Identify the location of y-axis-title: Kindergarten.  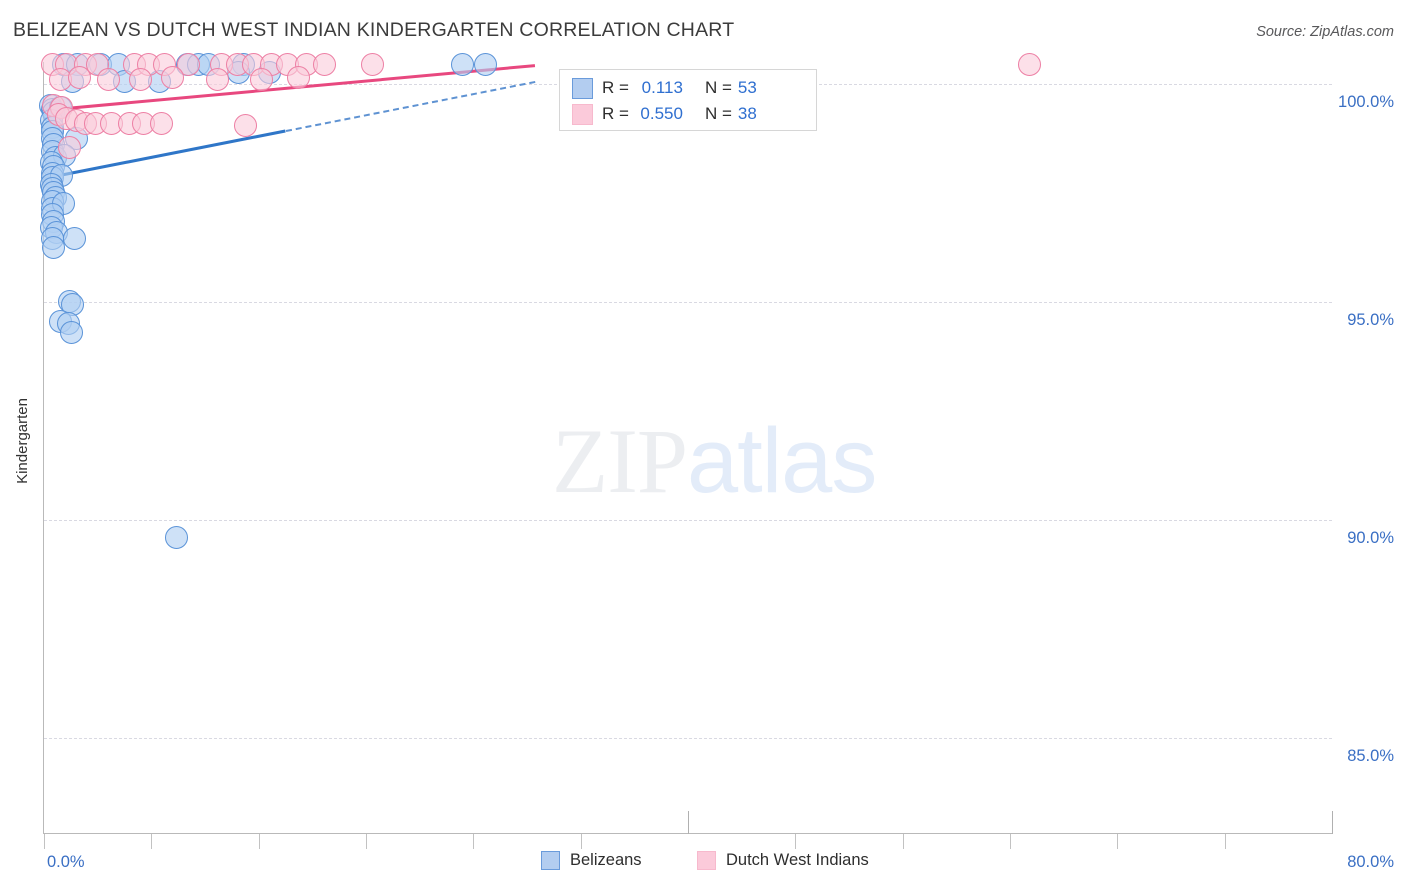
(22, 441).